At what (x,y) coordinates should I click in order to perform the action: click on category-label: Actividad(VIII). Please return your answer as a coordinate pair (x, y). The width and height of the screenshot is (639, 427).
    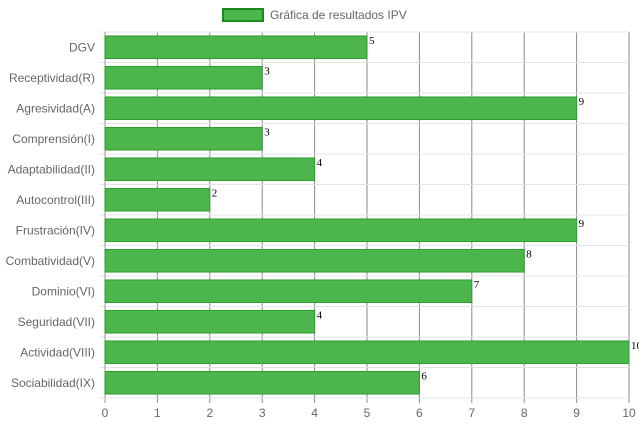
    Looking at the image, I should click on (57, 352).